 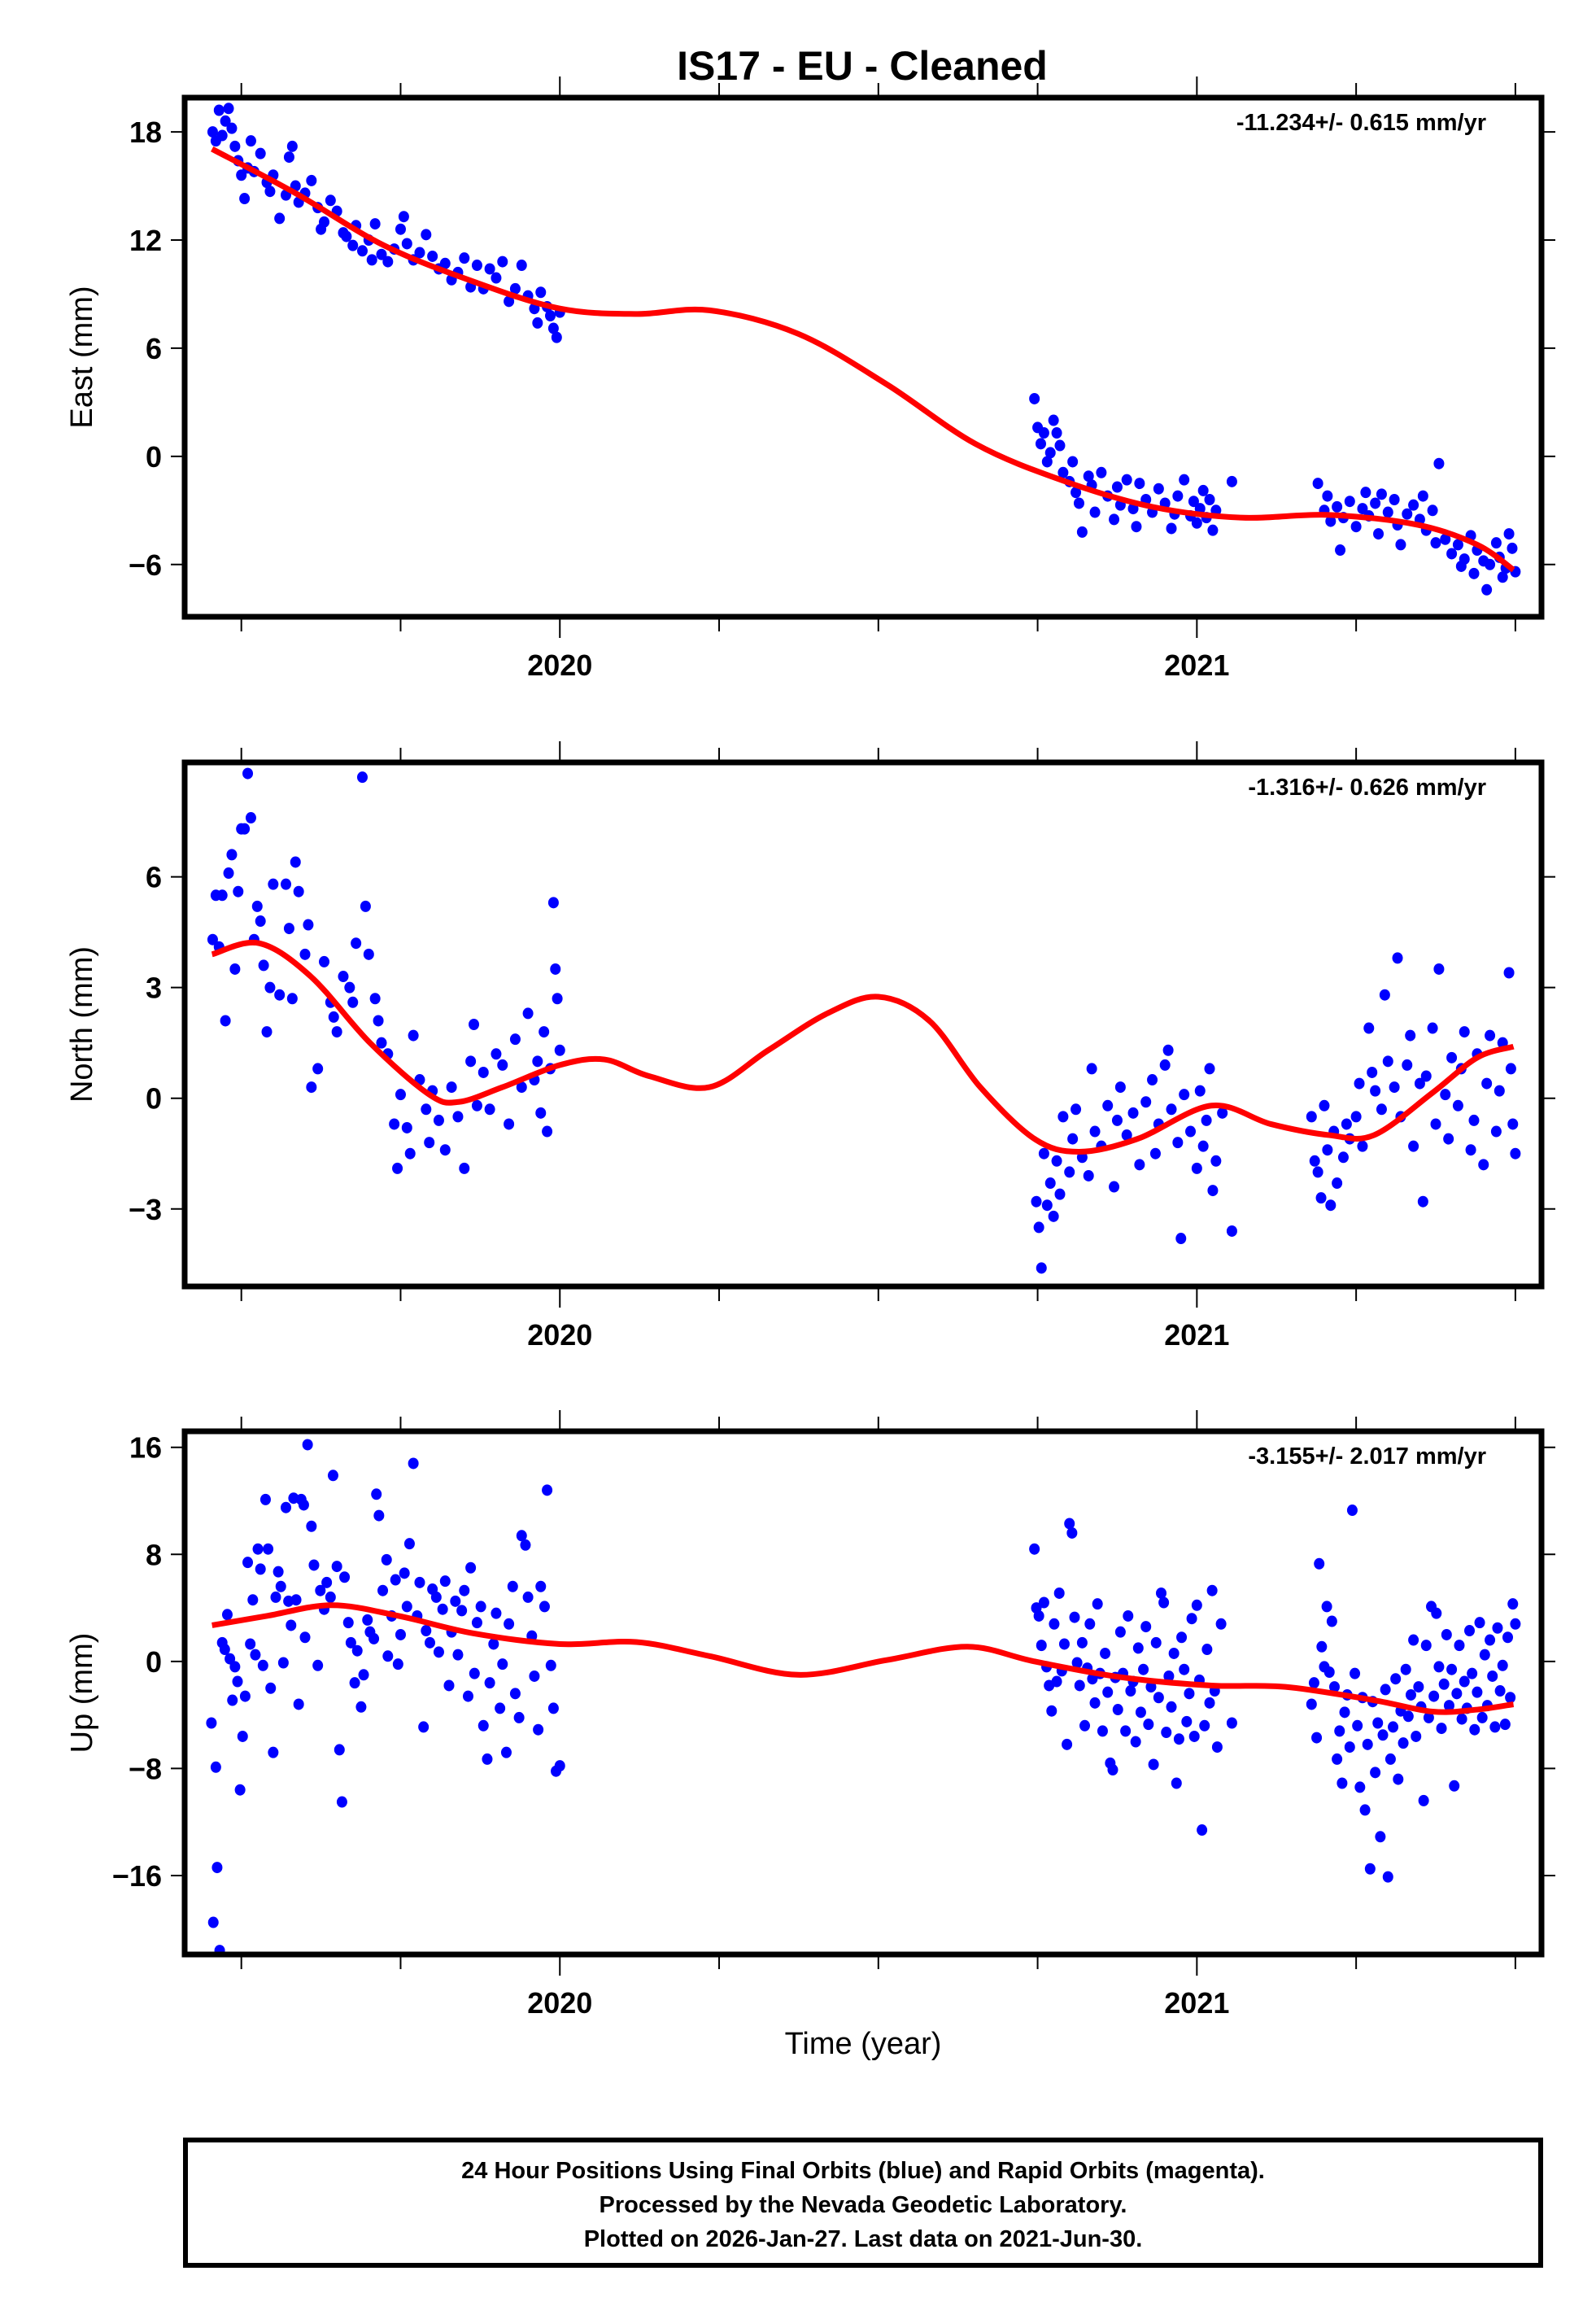 What do you see at coordinates (154, 988) in the screenshot?
I see `y-tick-label: 3` at bounding box center [154, 988].